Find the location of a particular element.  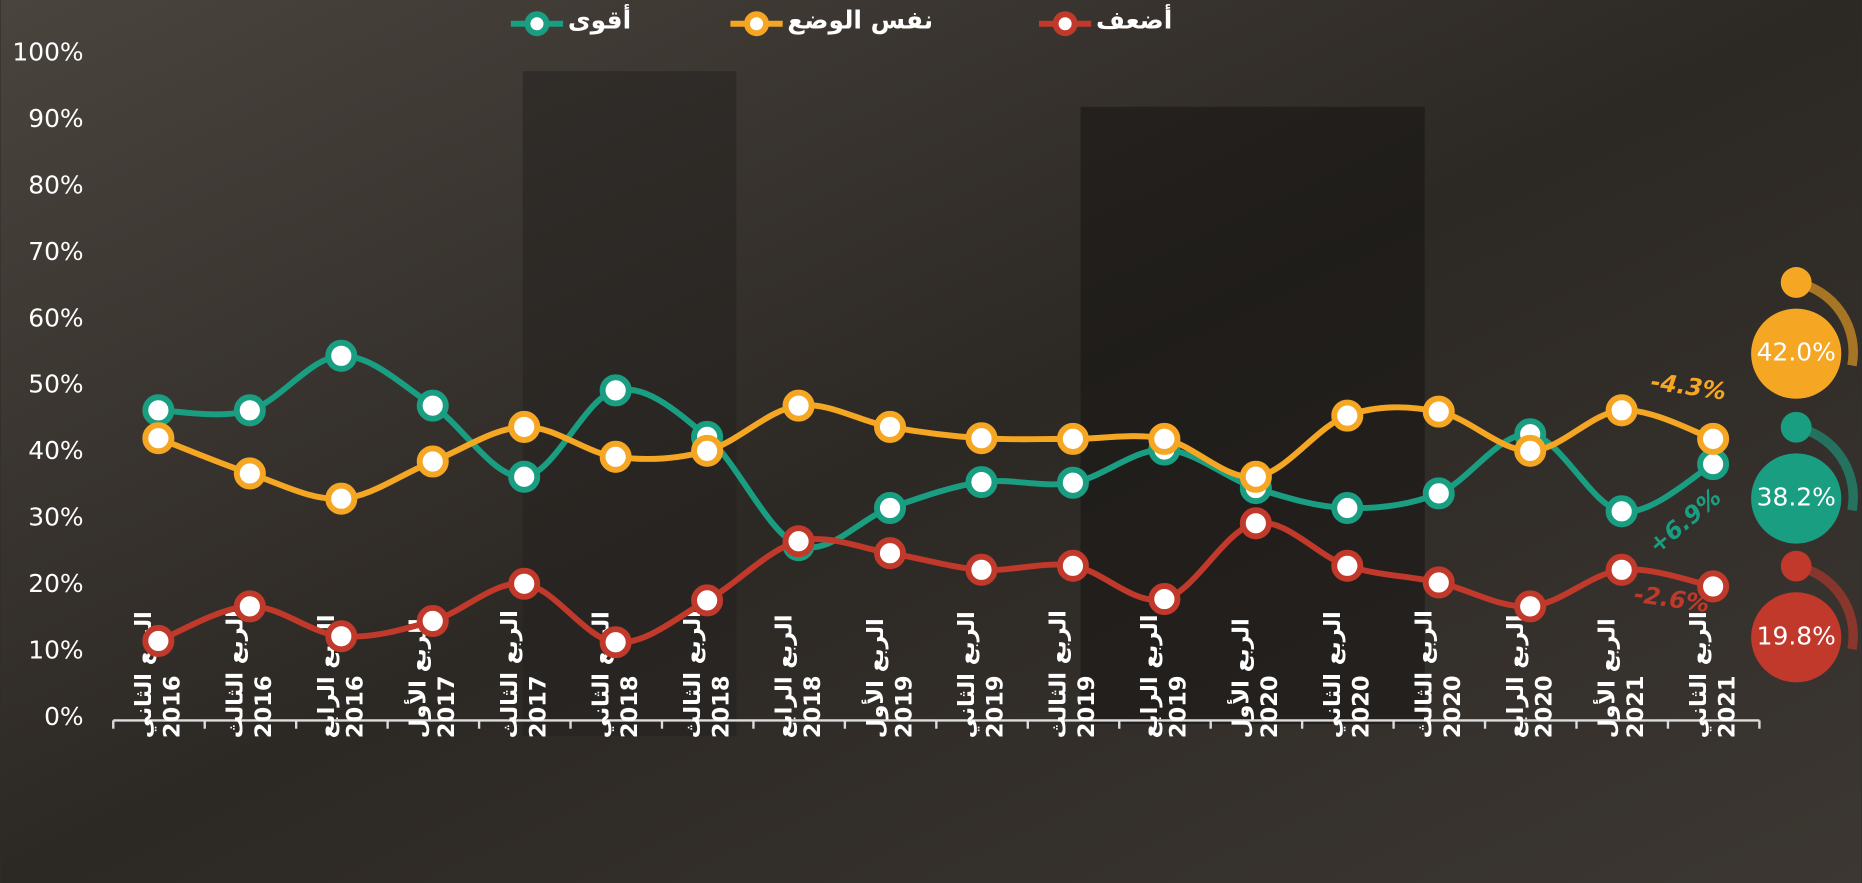

x-tick-label: الربع الرابع 2020 is located at coordinates (1529, 677).